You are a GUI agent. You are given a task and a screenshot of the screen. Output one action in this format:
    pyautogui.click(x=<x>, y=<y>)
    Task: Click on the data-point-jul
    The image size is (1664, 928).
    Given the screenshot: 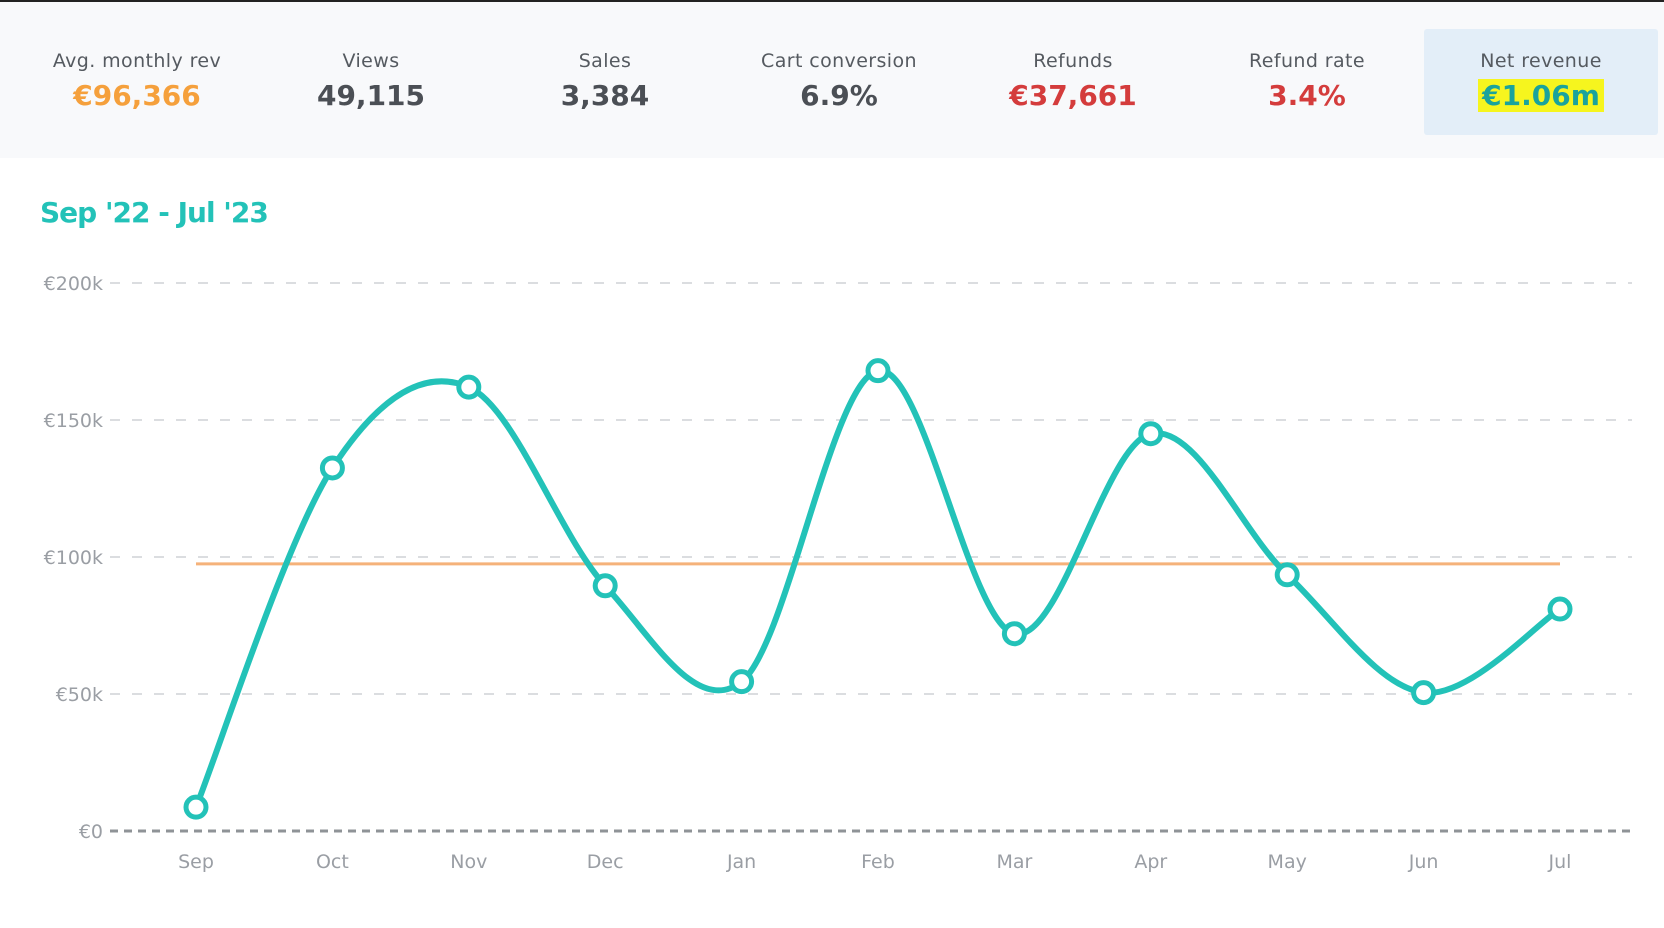 What is the action you would take?
    pyautogui.click(x=1560, y=609)
    